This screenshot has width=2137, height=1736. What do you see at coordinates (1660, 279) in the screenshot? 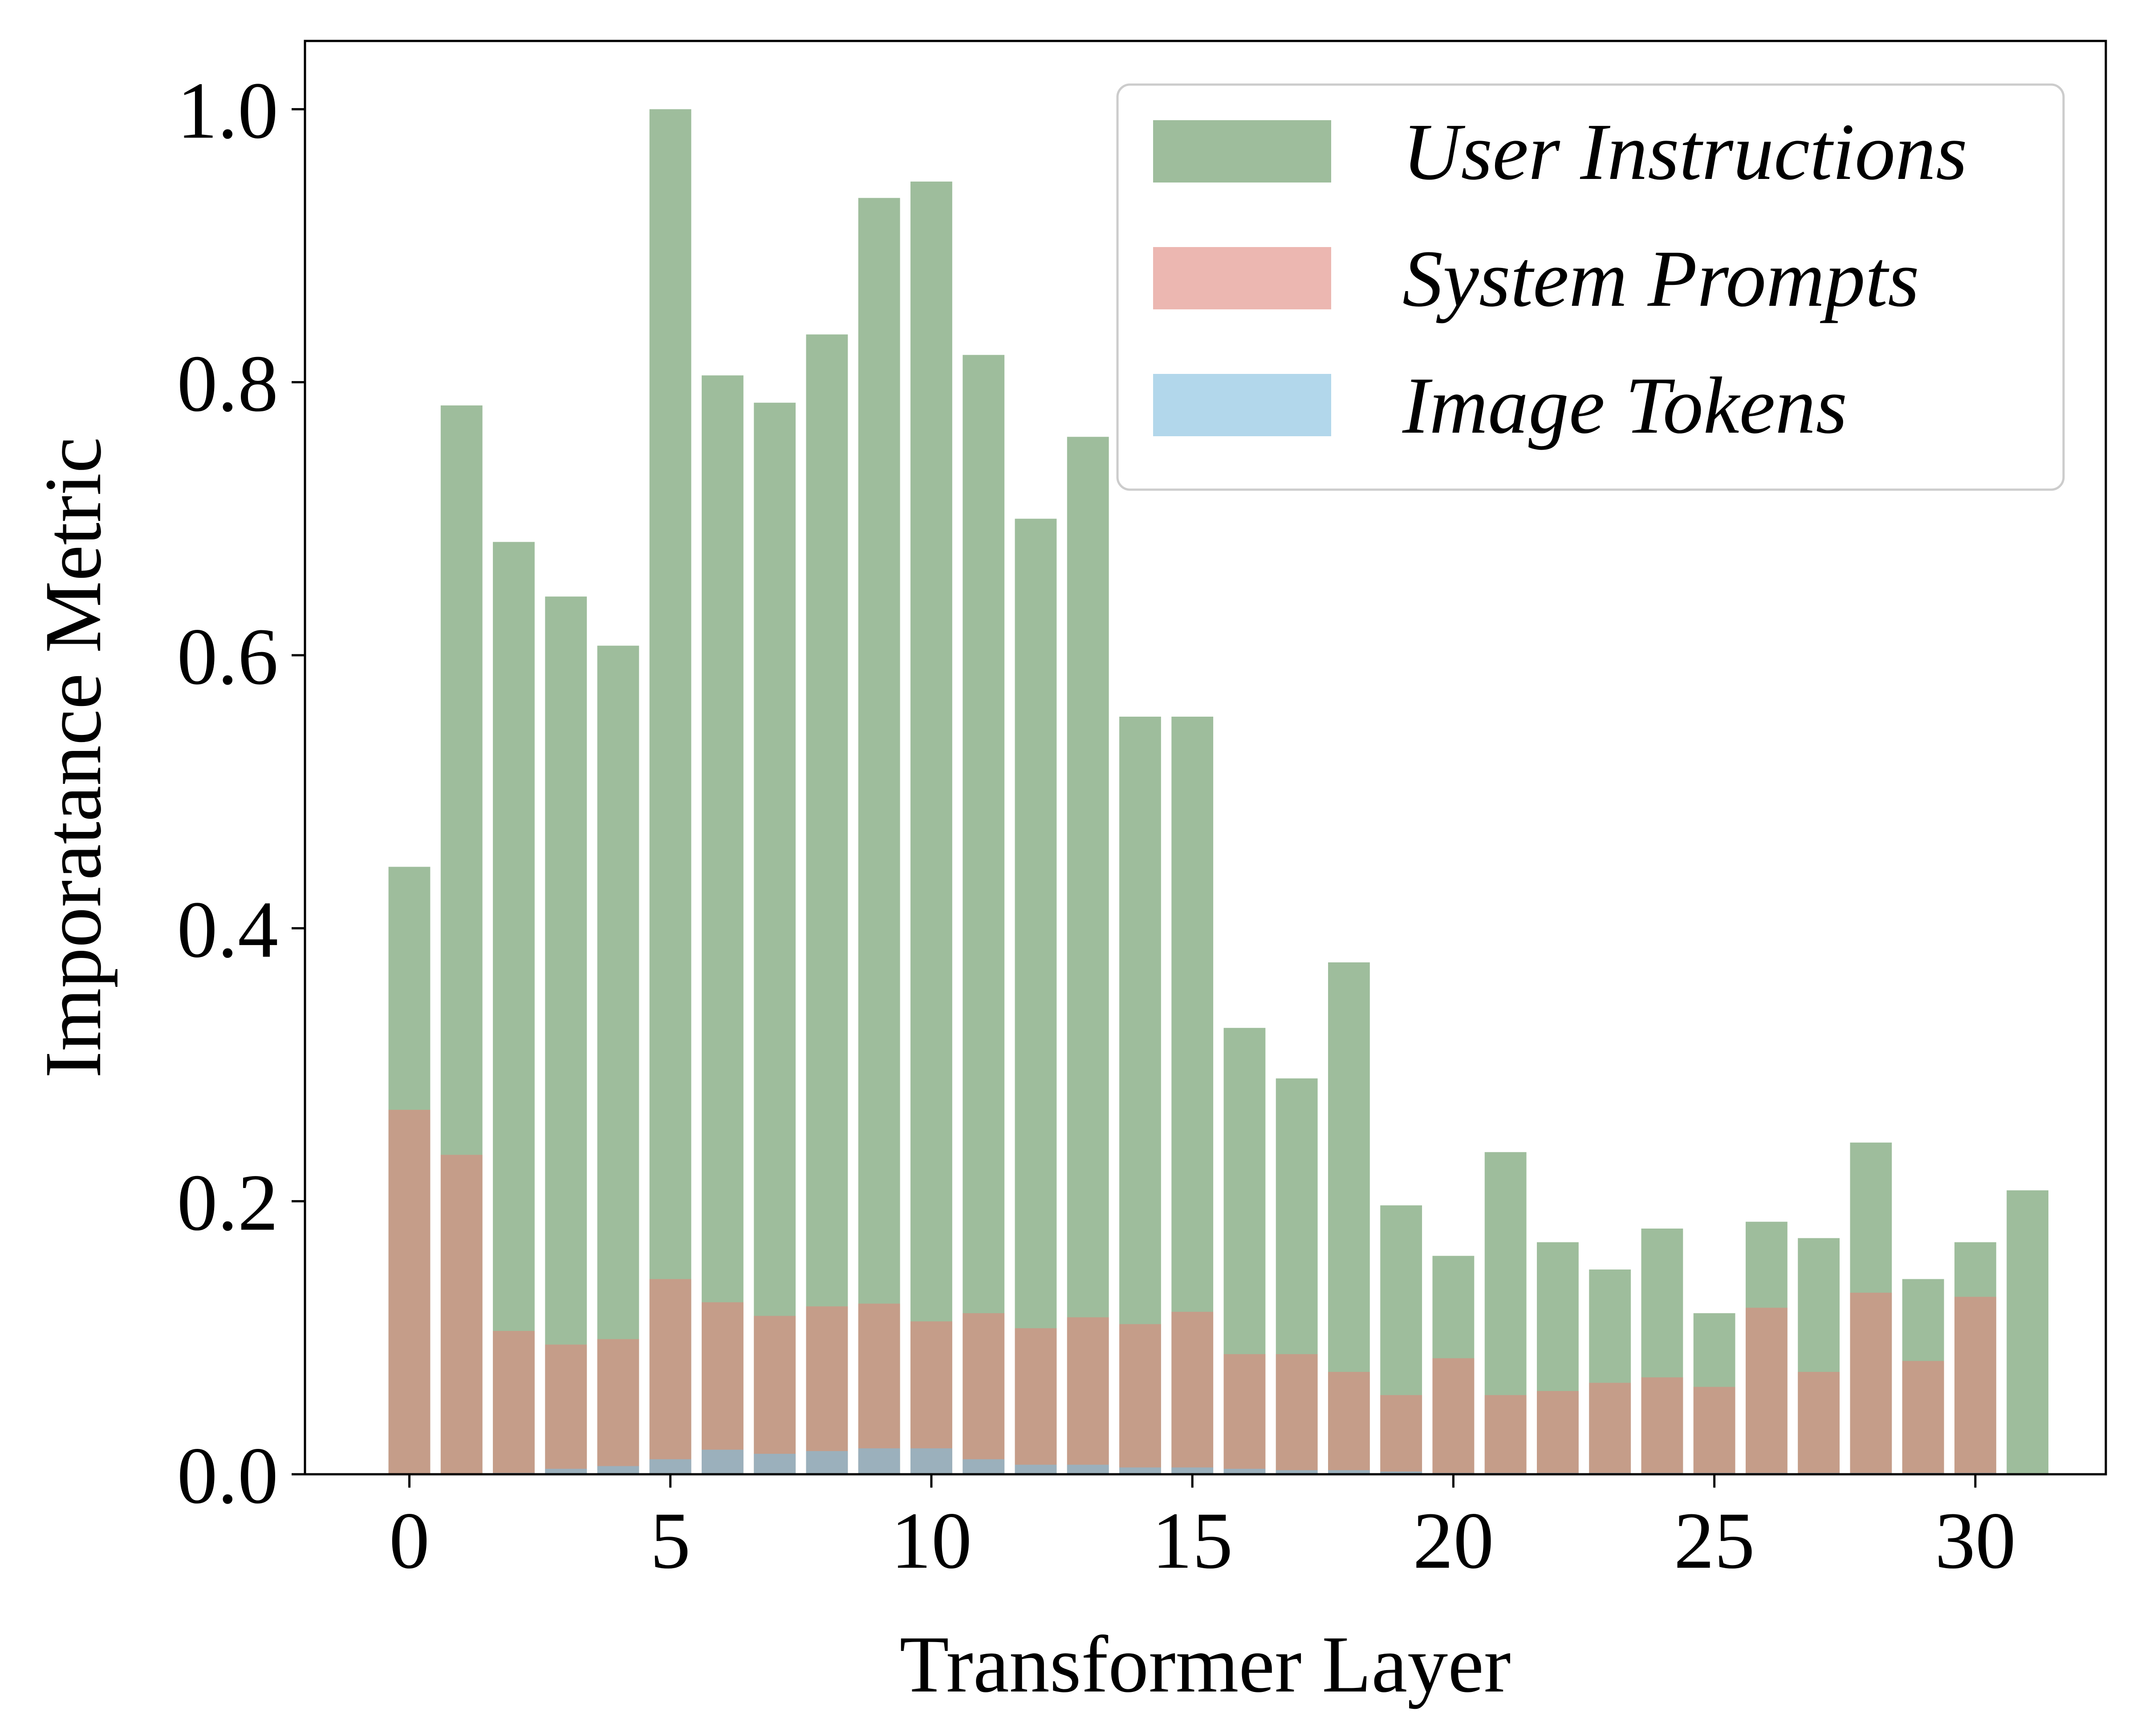
I see `legend-label: System Prompts` at bounding box center [1660, 279].